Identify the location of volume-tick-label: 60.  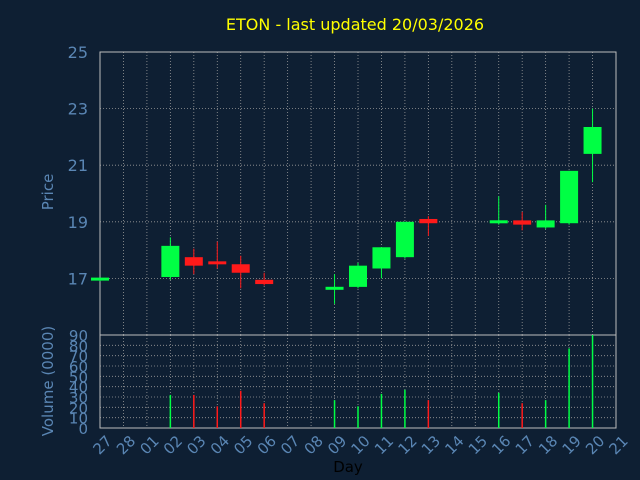
(78, 367).